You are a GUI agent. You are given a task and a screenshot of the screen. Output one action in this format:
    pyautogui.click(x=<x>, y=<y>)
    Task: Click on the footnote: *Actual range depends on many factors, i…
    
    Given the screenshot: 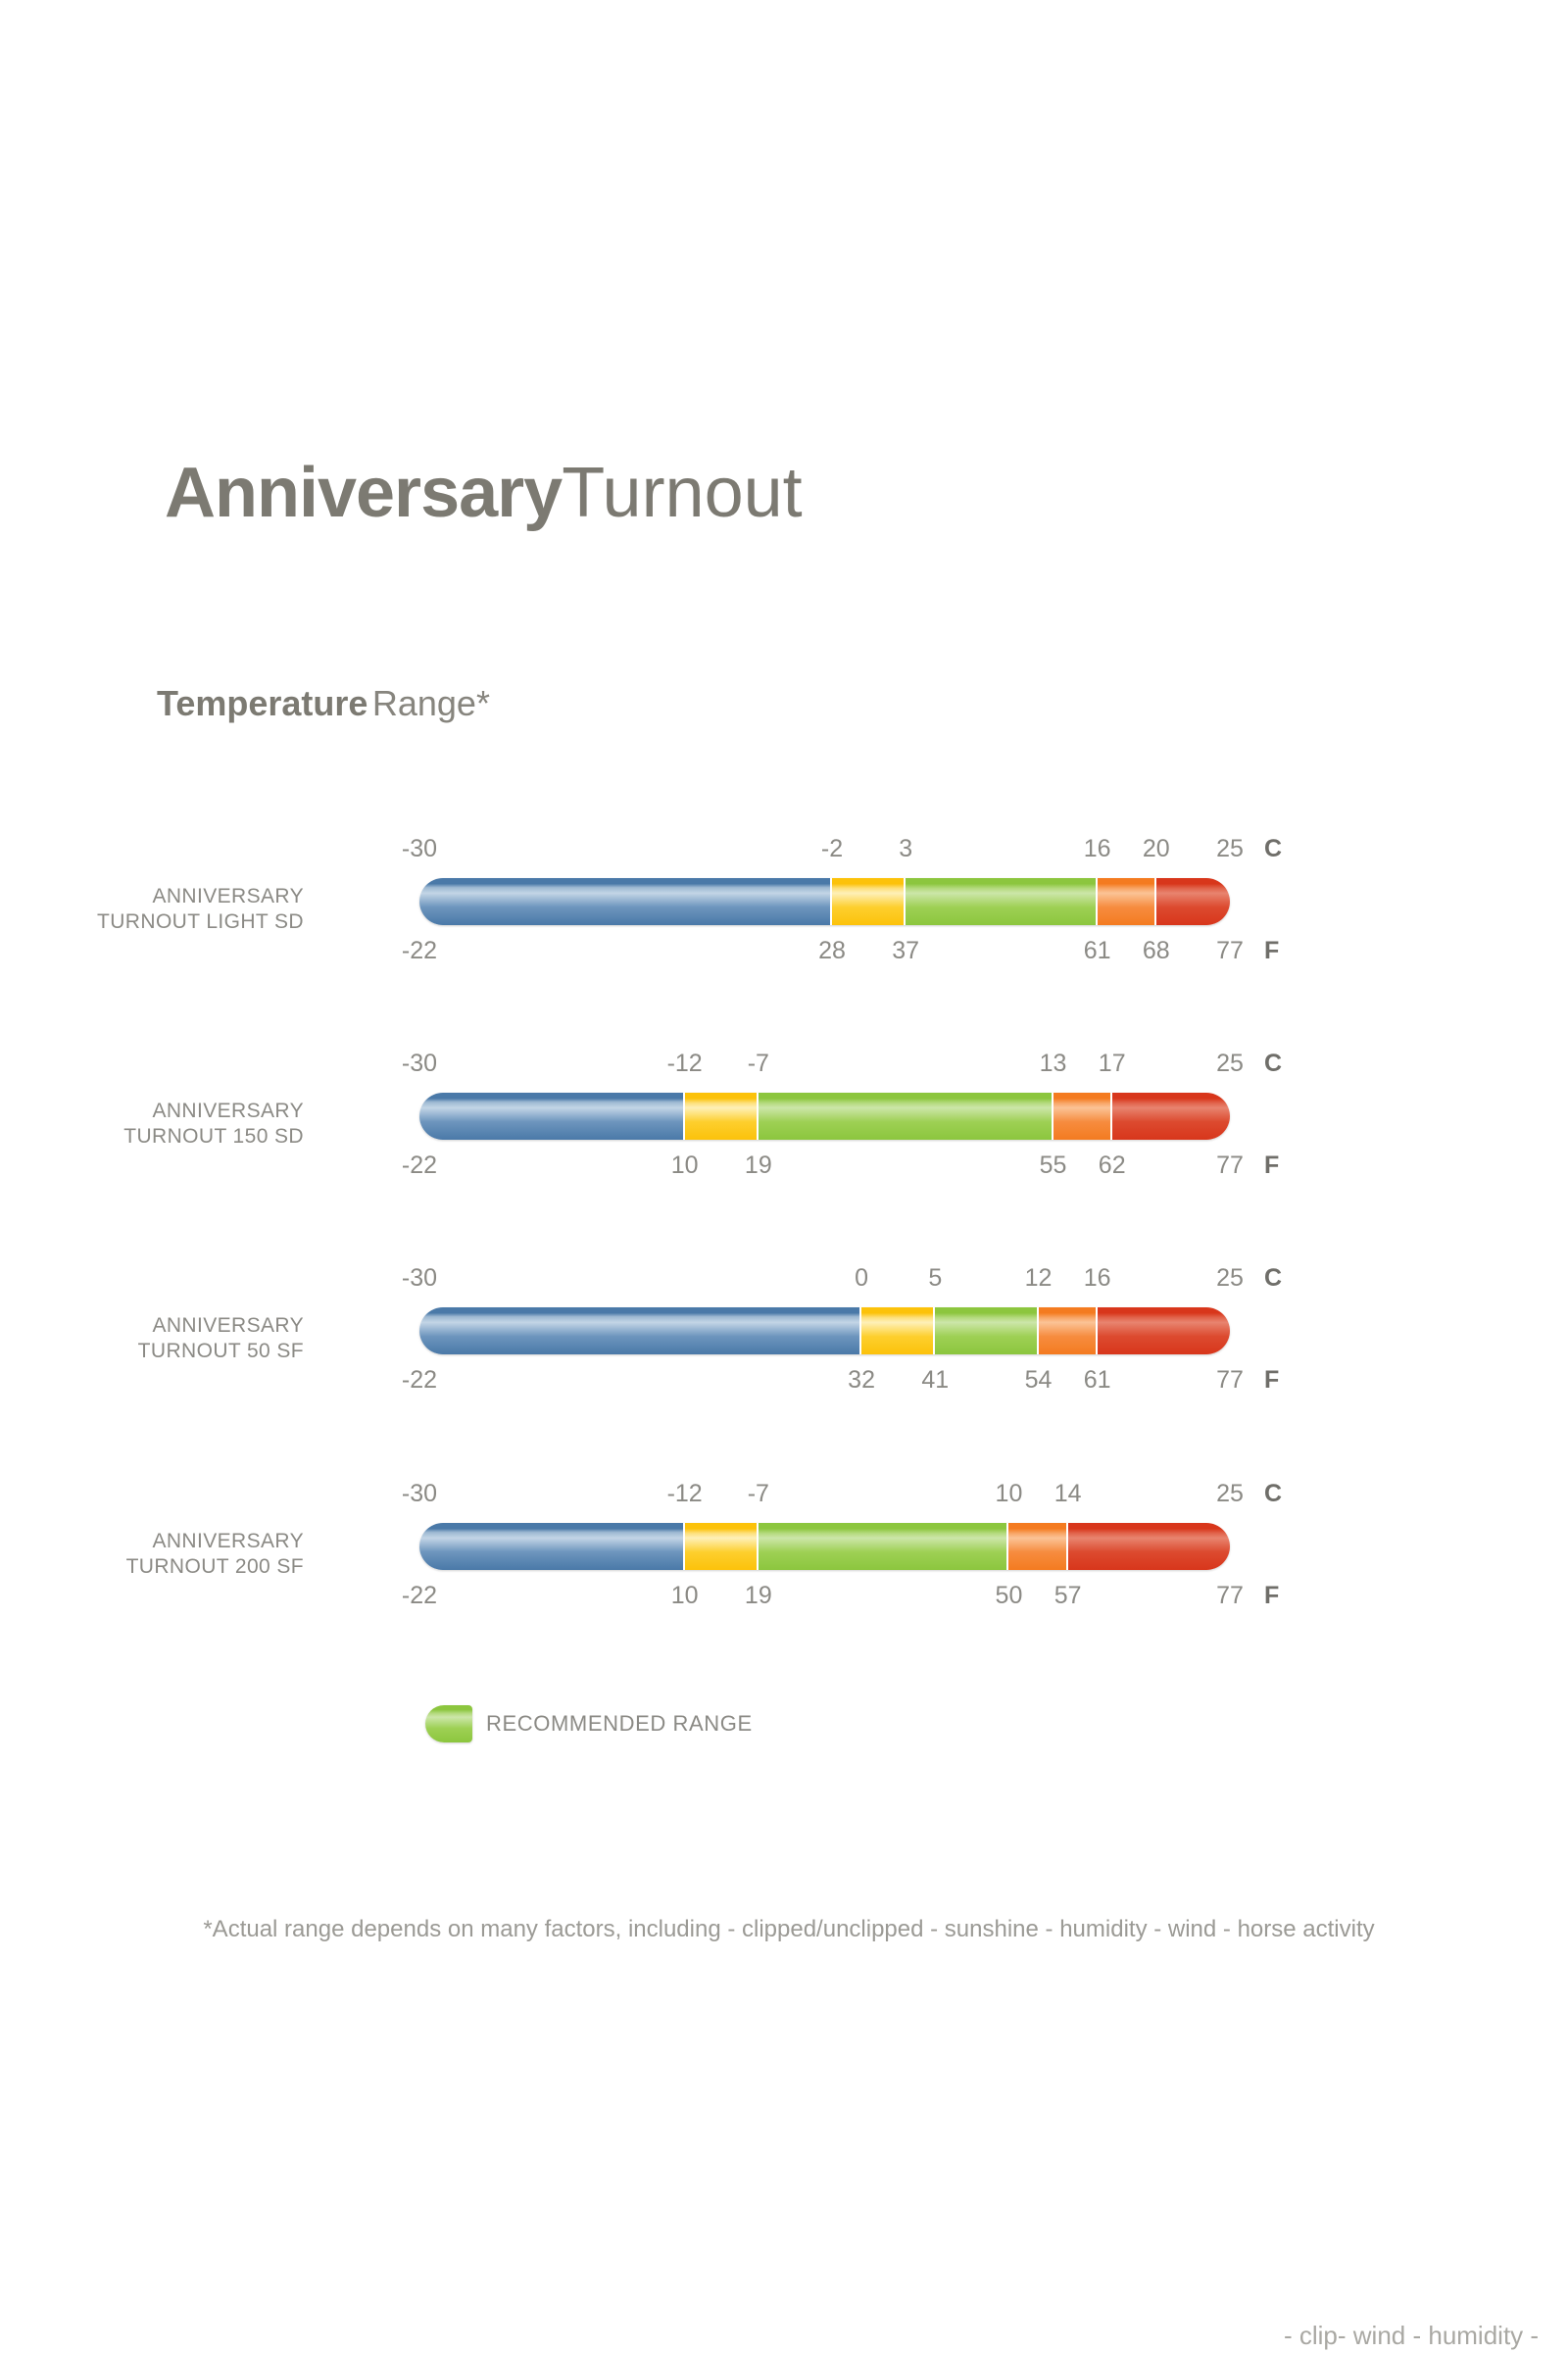 What is the action you would take?
    pyautogui.click(x=789, y=1929)
    